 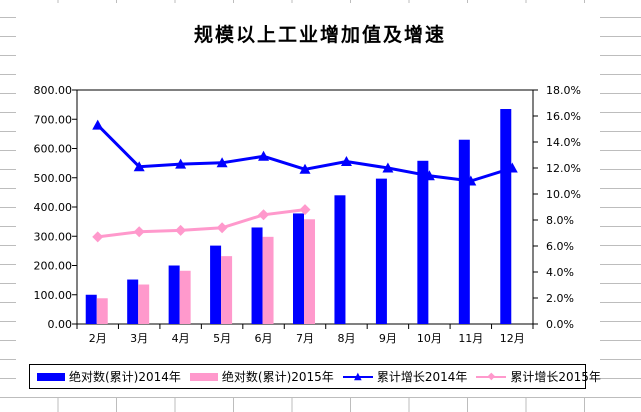 I want to click on right-axis-label: 8.0%, so click(x=560, y=220).